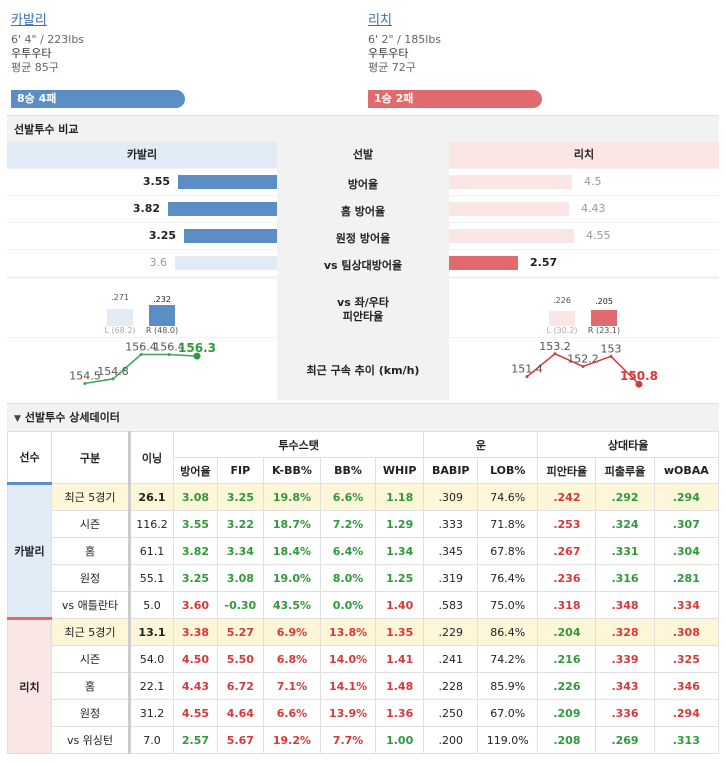 This screenshot has width=726, height=763. I want to click on right-split-l-bar, so click(562, 318).